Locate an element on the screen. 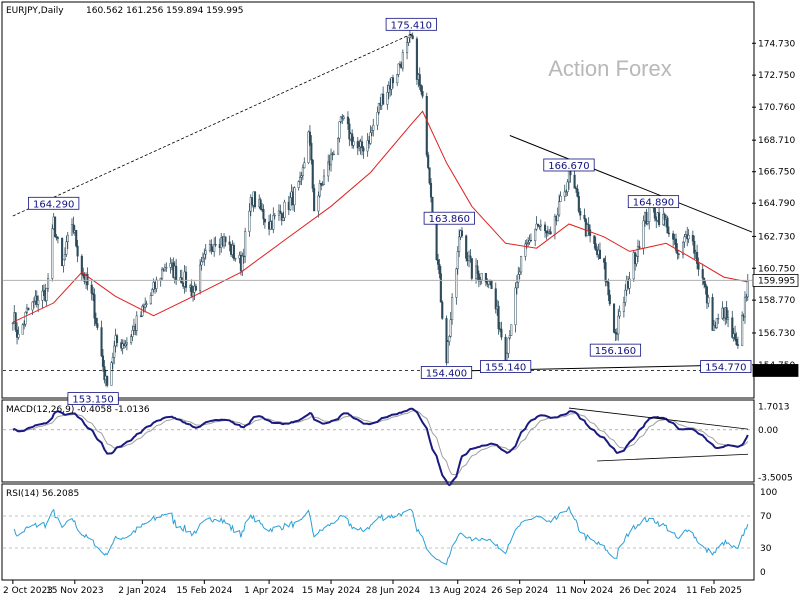  x-tick-label: 1 Apr 2024 is located at coordinates (269, 591).